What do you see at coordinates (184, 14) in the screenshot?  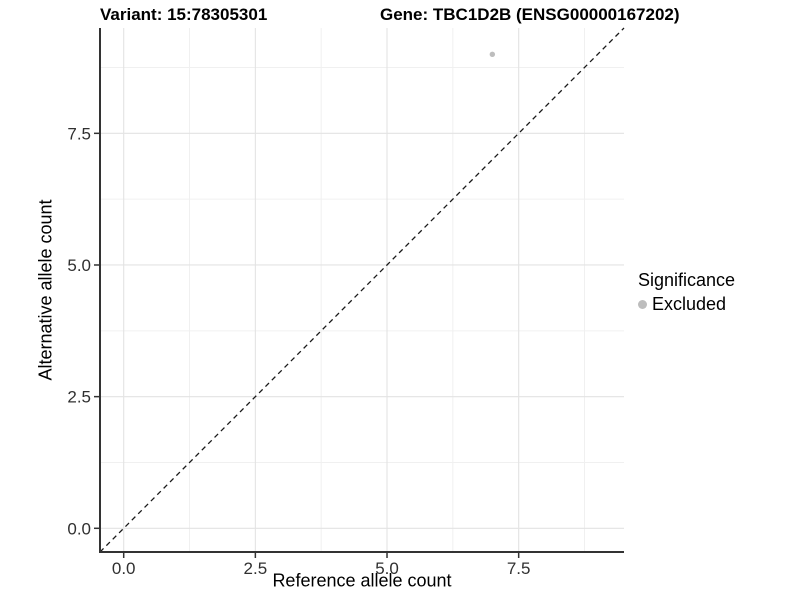 I see `plot-title-variant: Variant: 15:78305301` at bounding box center [184, 14].